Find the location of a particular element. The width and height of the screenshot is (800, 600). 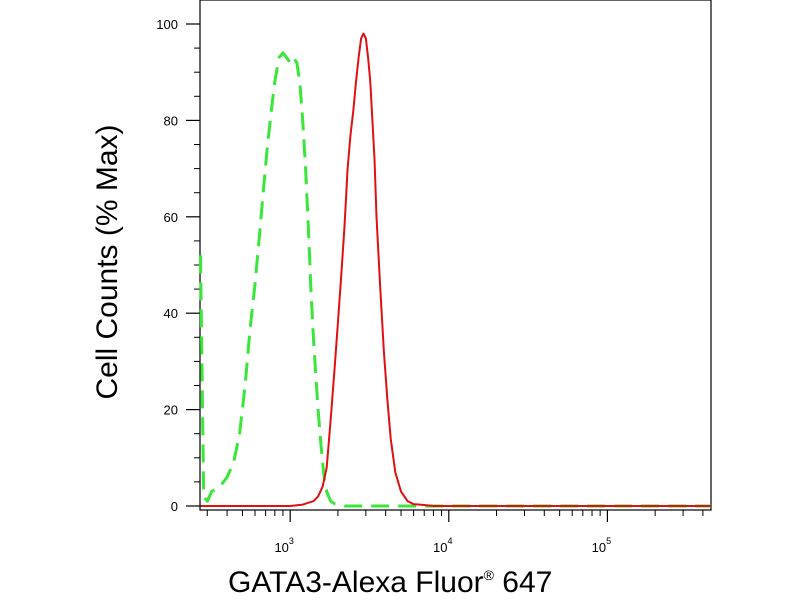

x-tick-label: 10³ is located at coordinates (283, 545).